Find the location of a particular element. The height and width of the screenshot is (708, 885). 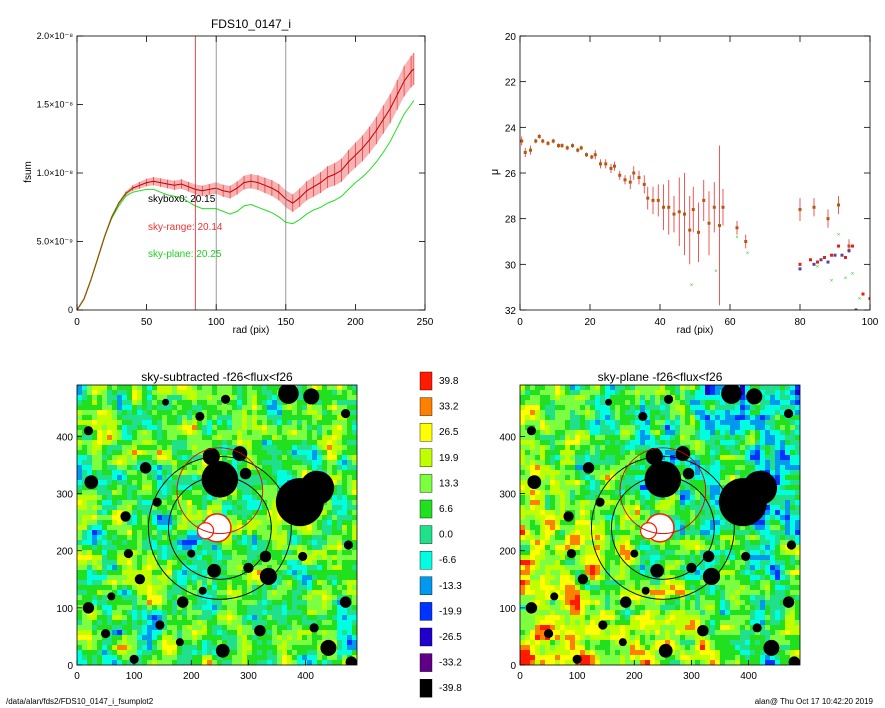

y-tick-label: 0 is located at coordinates (70, 310).